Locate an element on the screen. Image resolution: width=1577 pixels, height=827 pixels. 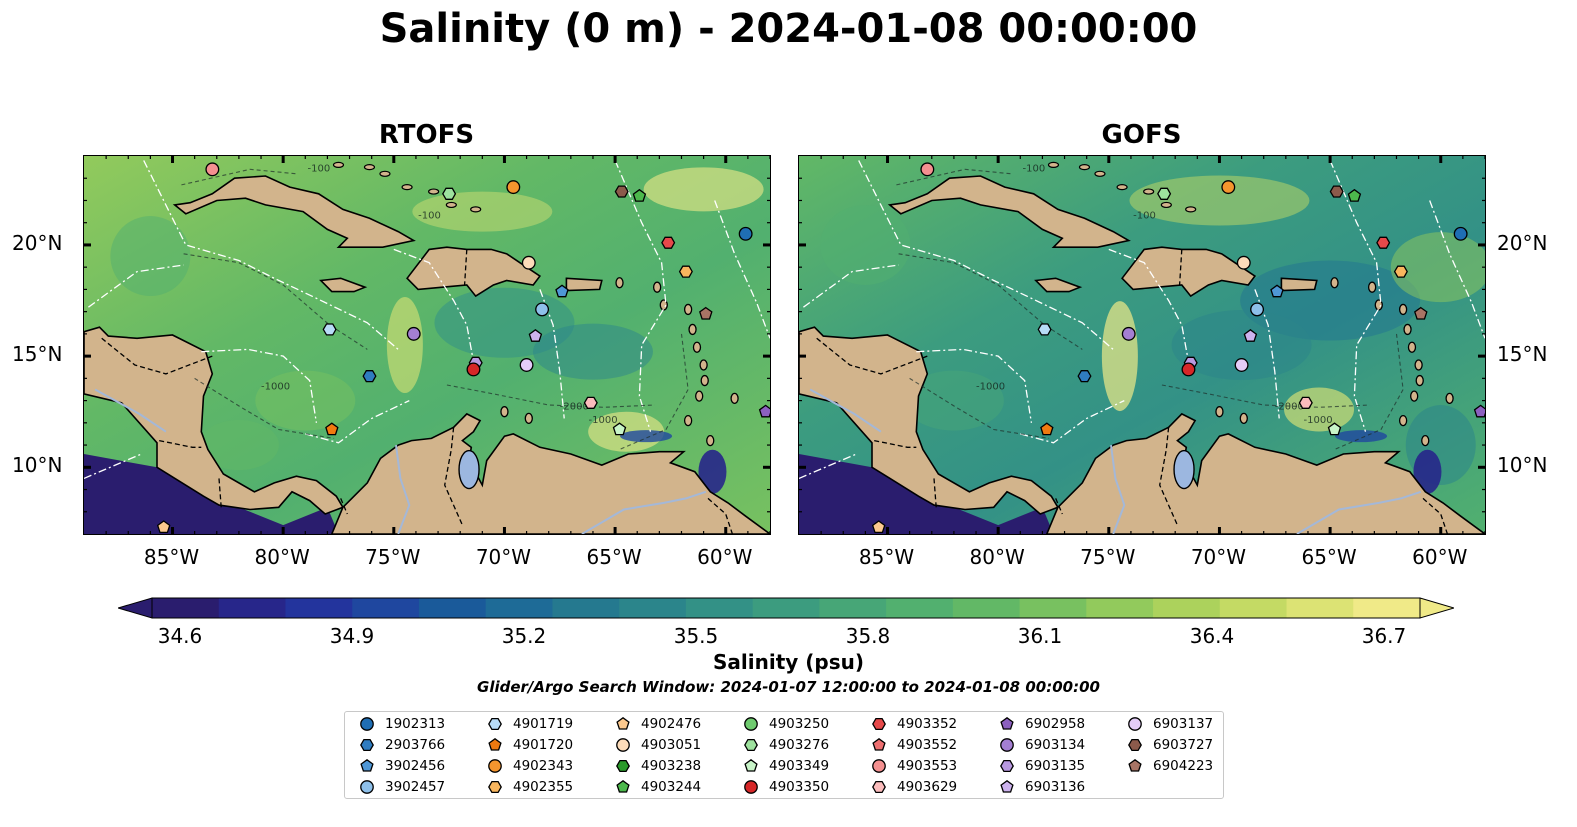
contour-label-0: -100 is located at coordinates (1034, 169).